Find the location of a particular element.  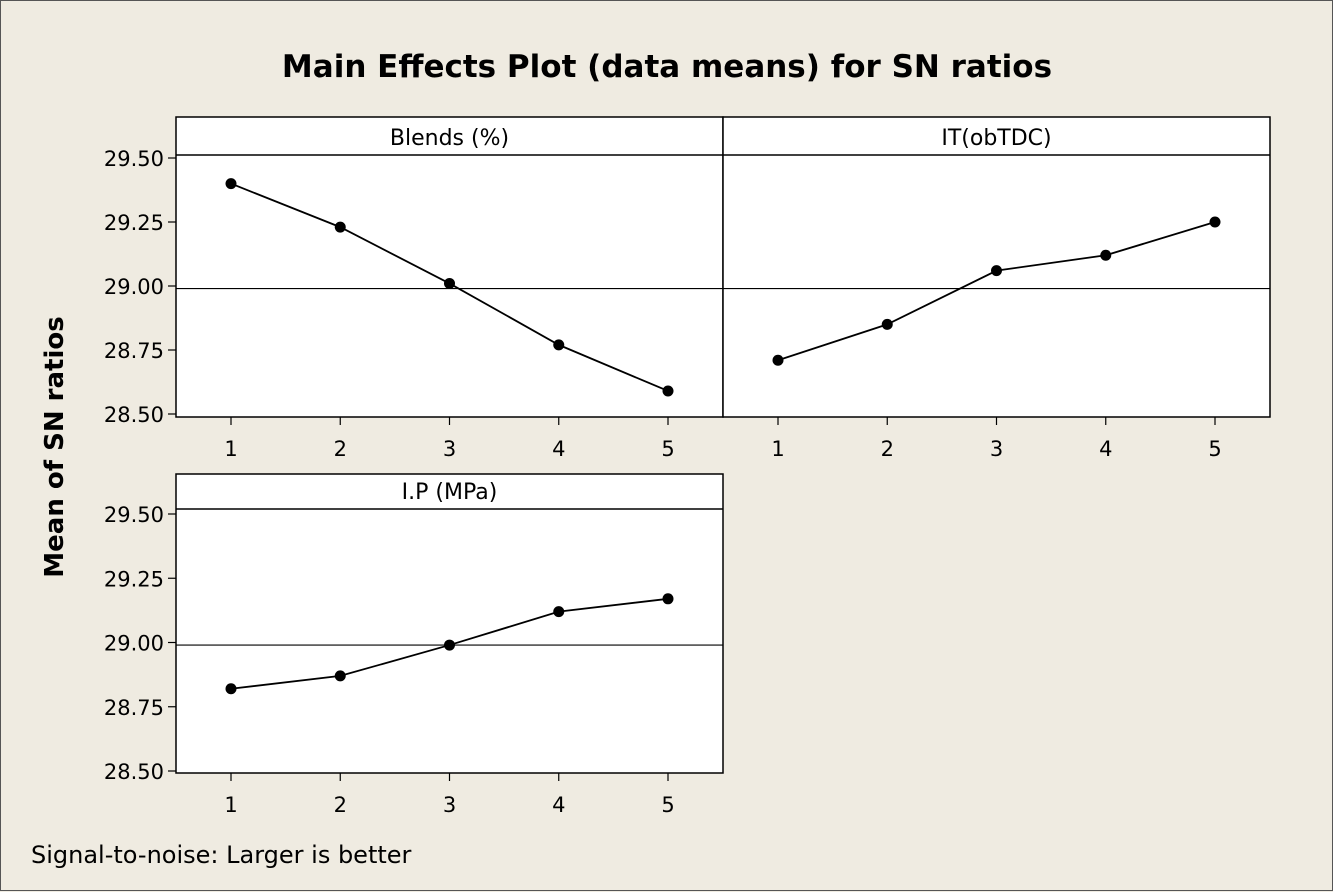

footnote: Signal-to-noise: Larger is better is located at coordinates (221, 855).